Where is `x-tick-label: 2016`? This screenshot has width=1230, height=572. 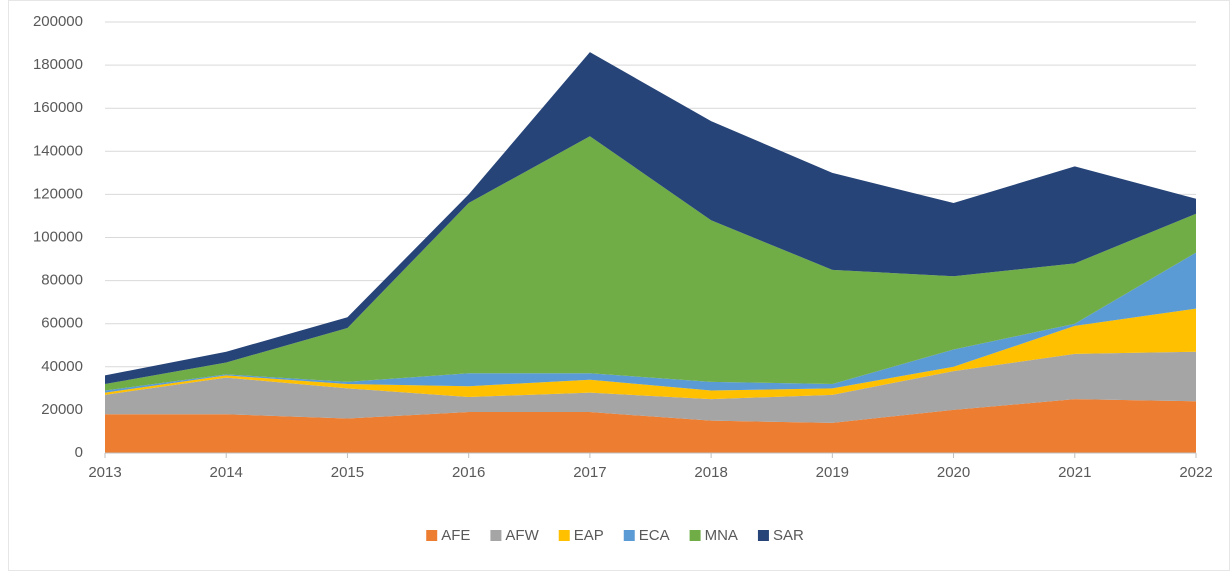
x-tick-label: 2016 is located at coordinates (468, 472).